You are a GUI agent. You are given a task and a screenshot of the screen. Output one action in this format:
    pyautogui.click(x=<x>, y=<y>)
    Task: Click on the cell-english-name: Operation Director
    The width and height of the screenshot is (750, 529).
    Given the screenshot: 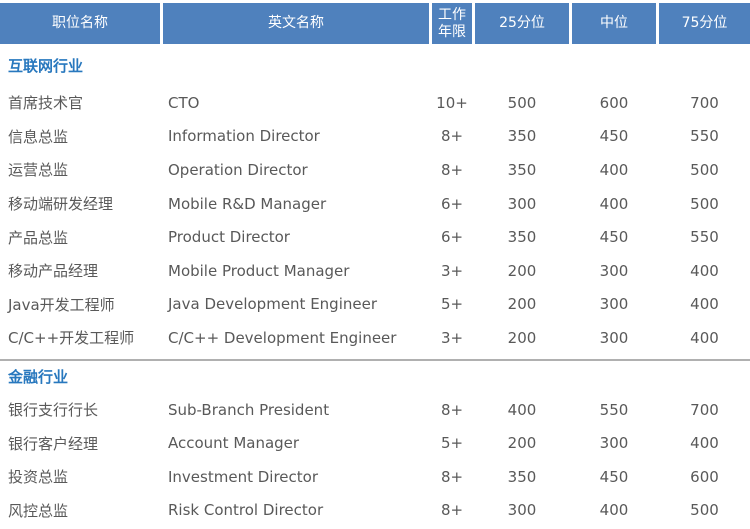 What is the action you would take?
    pyautogui.click(x=238, y=169)
    